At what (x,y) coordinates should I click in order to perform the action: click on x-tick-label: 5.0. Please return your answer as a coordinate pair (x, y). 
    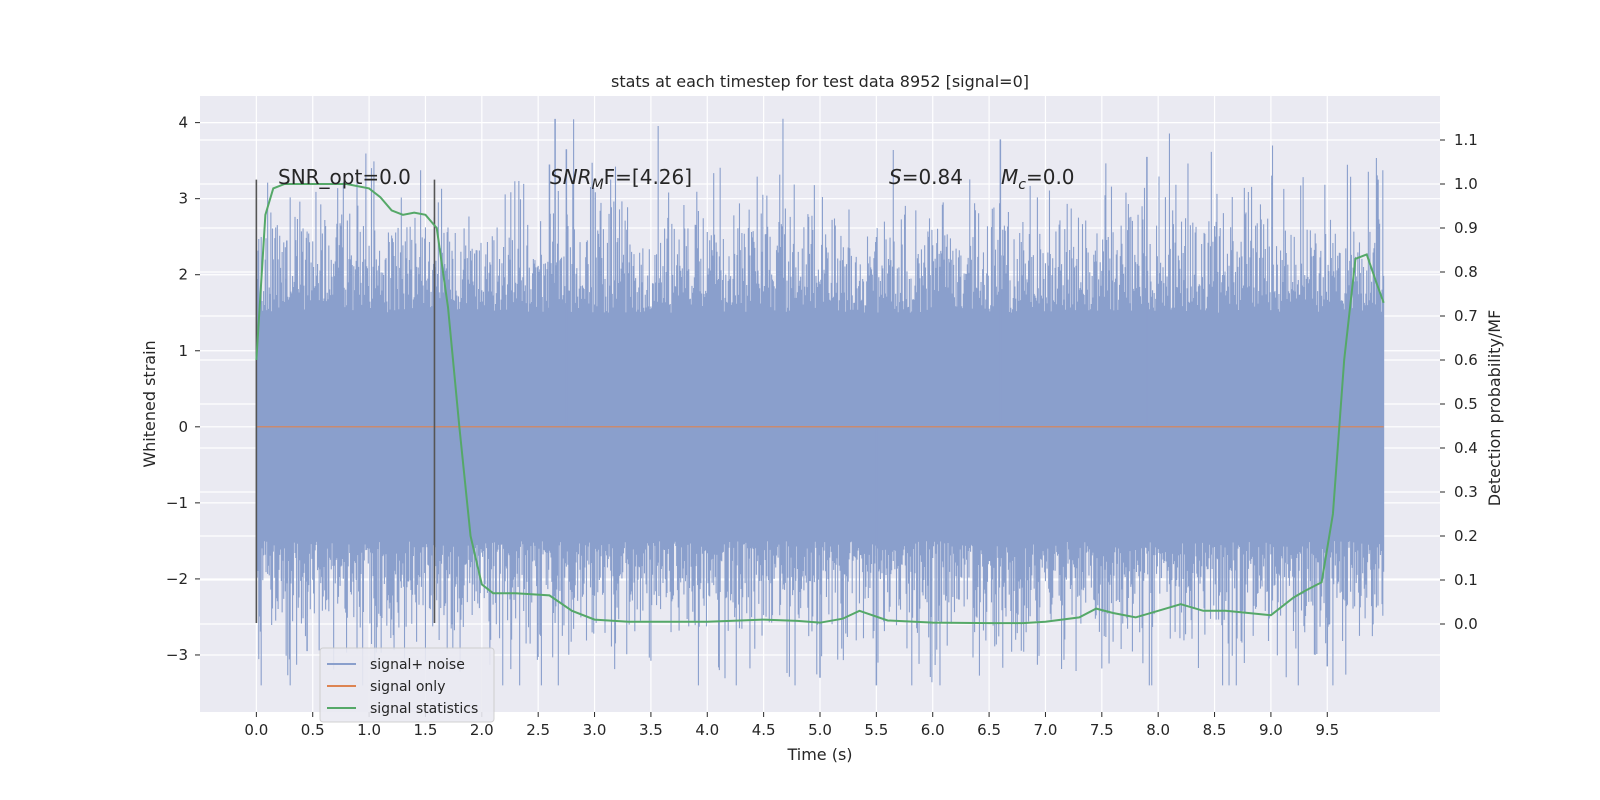
    Looking at the image, I should click on (820, 730).